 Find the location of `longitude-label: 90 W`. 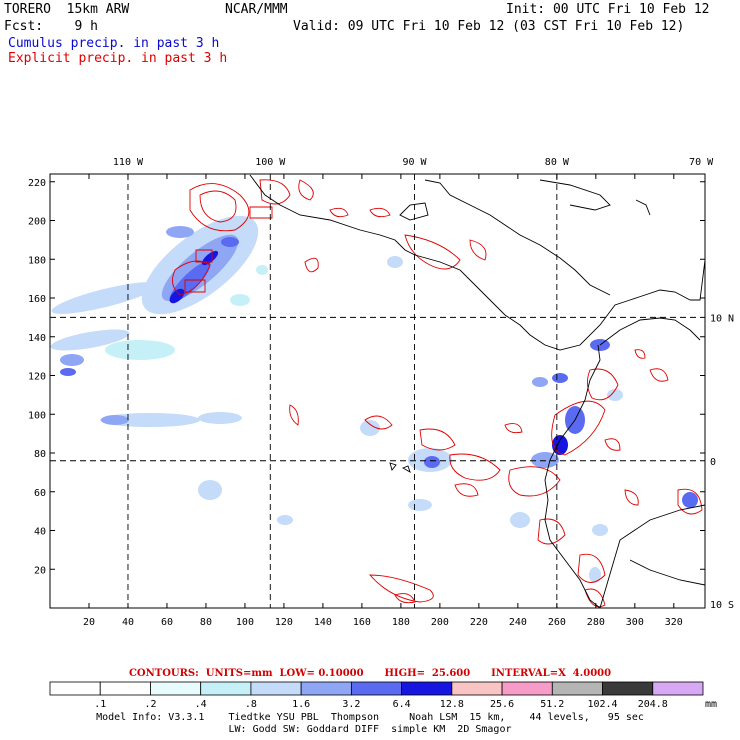

longitude-label: 90 W is located at coordinates (414, 162).